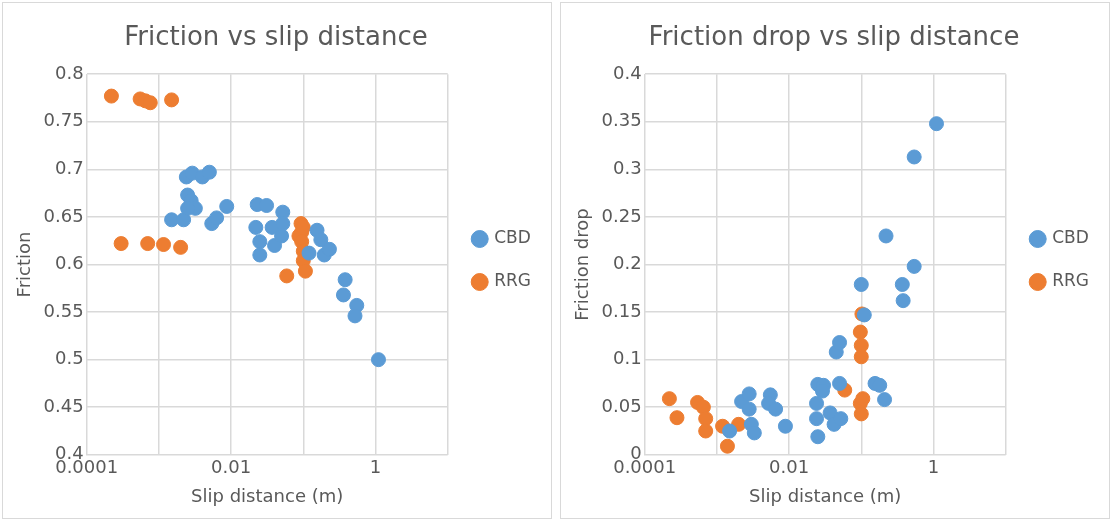 Image resolution: width=1120 pixels, height=525 pixels. I want to click on y-tick-label: 0.8, so click(69, 72).